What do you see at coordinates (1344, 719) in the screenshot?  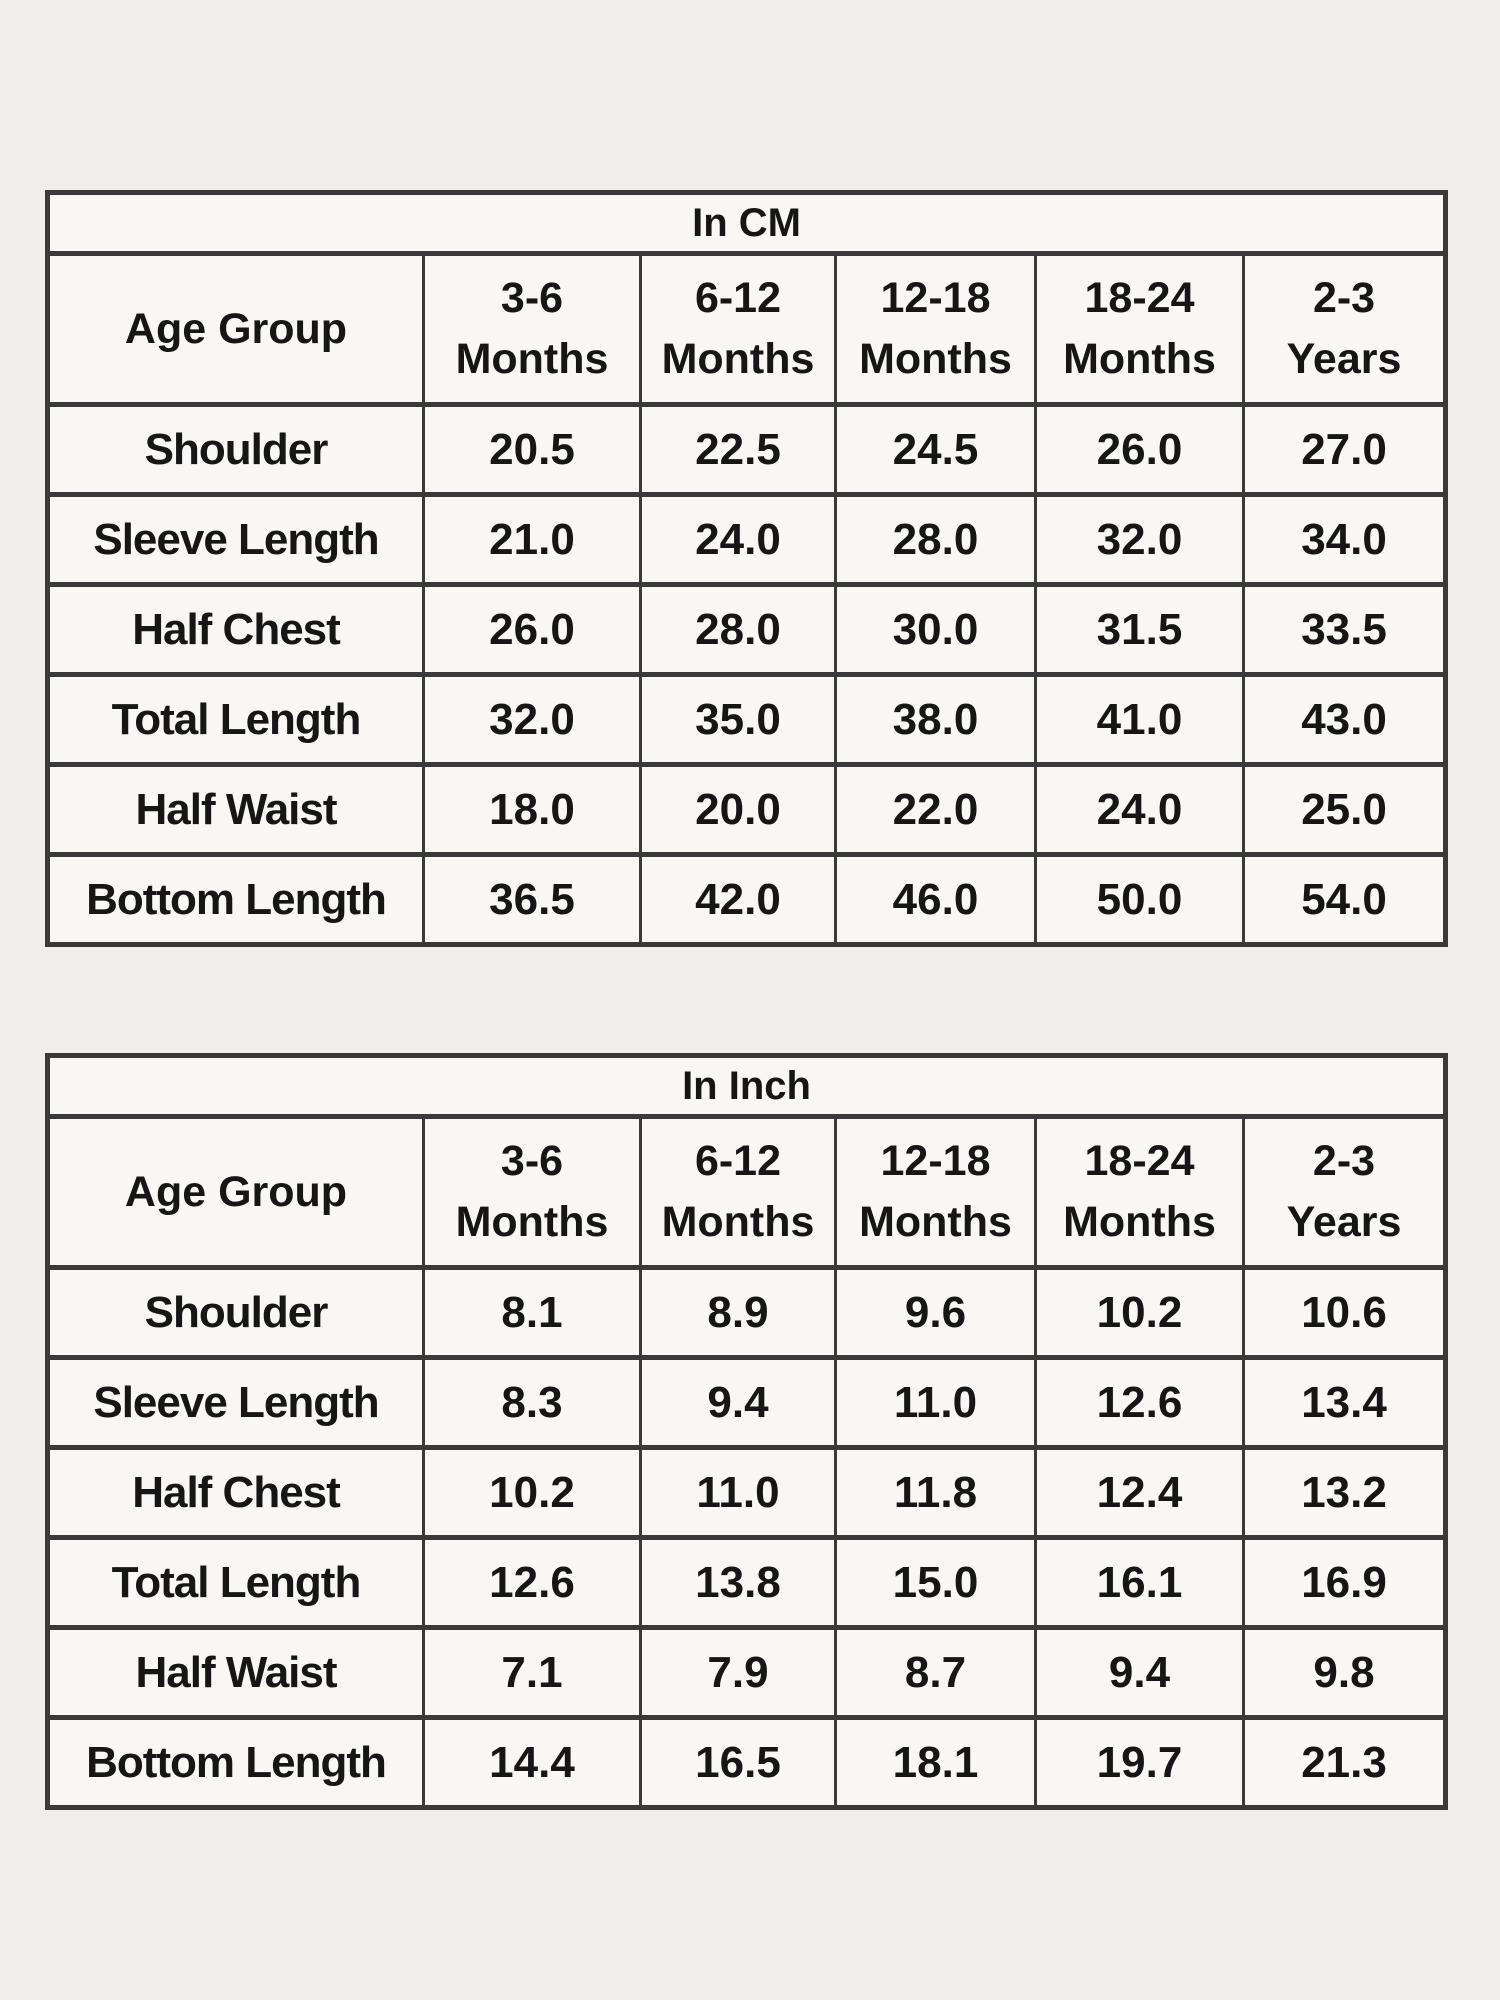 I see `value-cell: 43.0` at bounding box center [1344, 719].